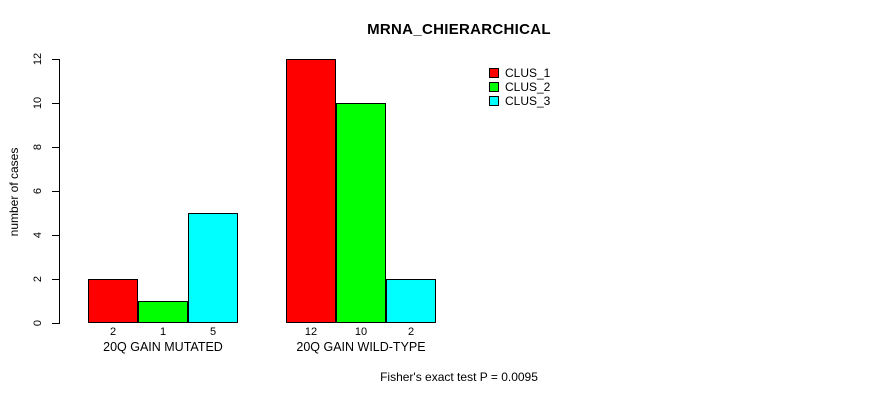 The image size is (890, 400). Describe the element at coordinates (38, 235) in the screenshot. I see `y-axis-tick-label: 4` at that location.